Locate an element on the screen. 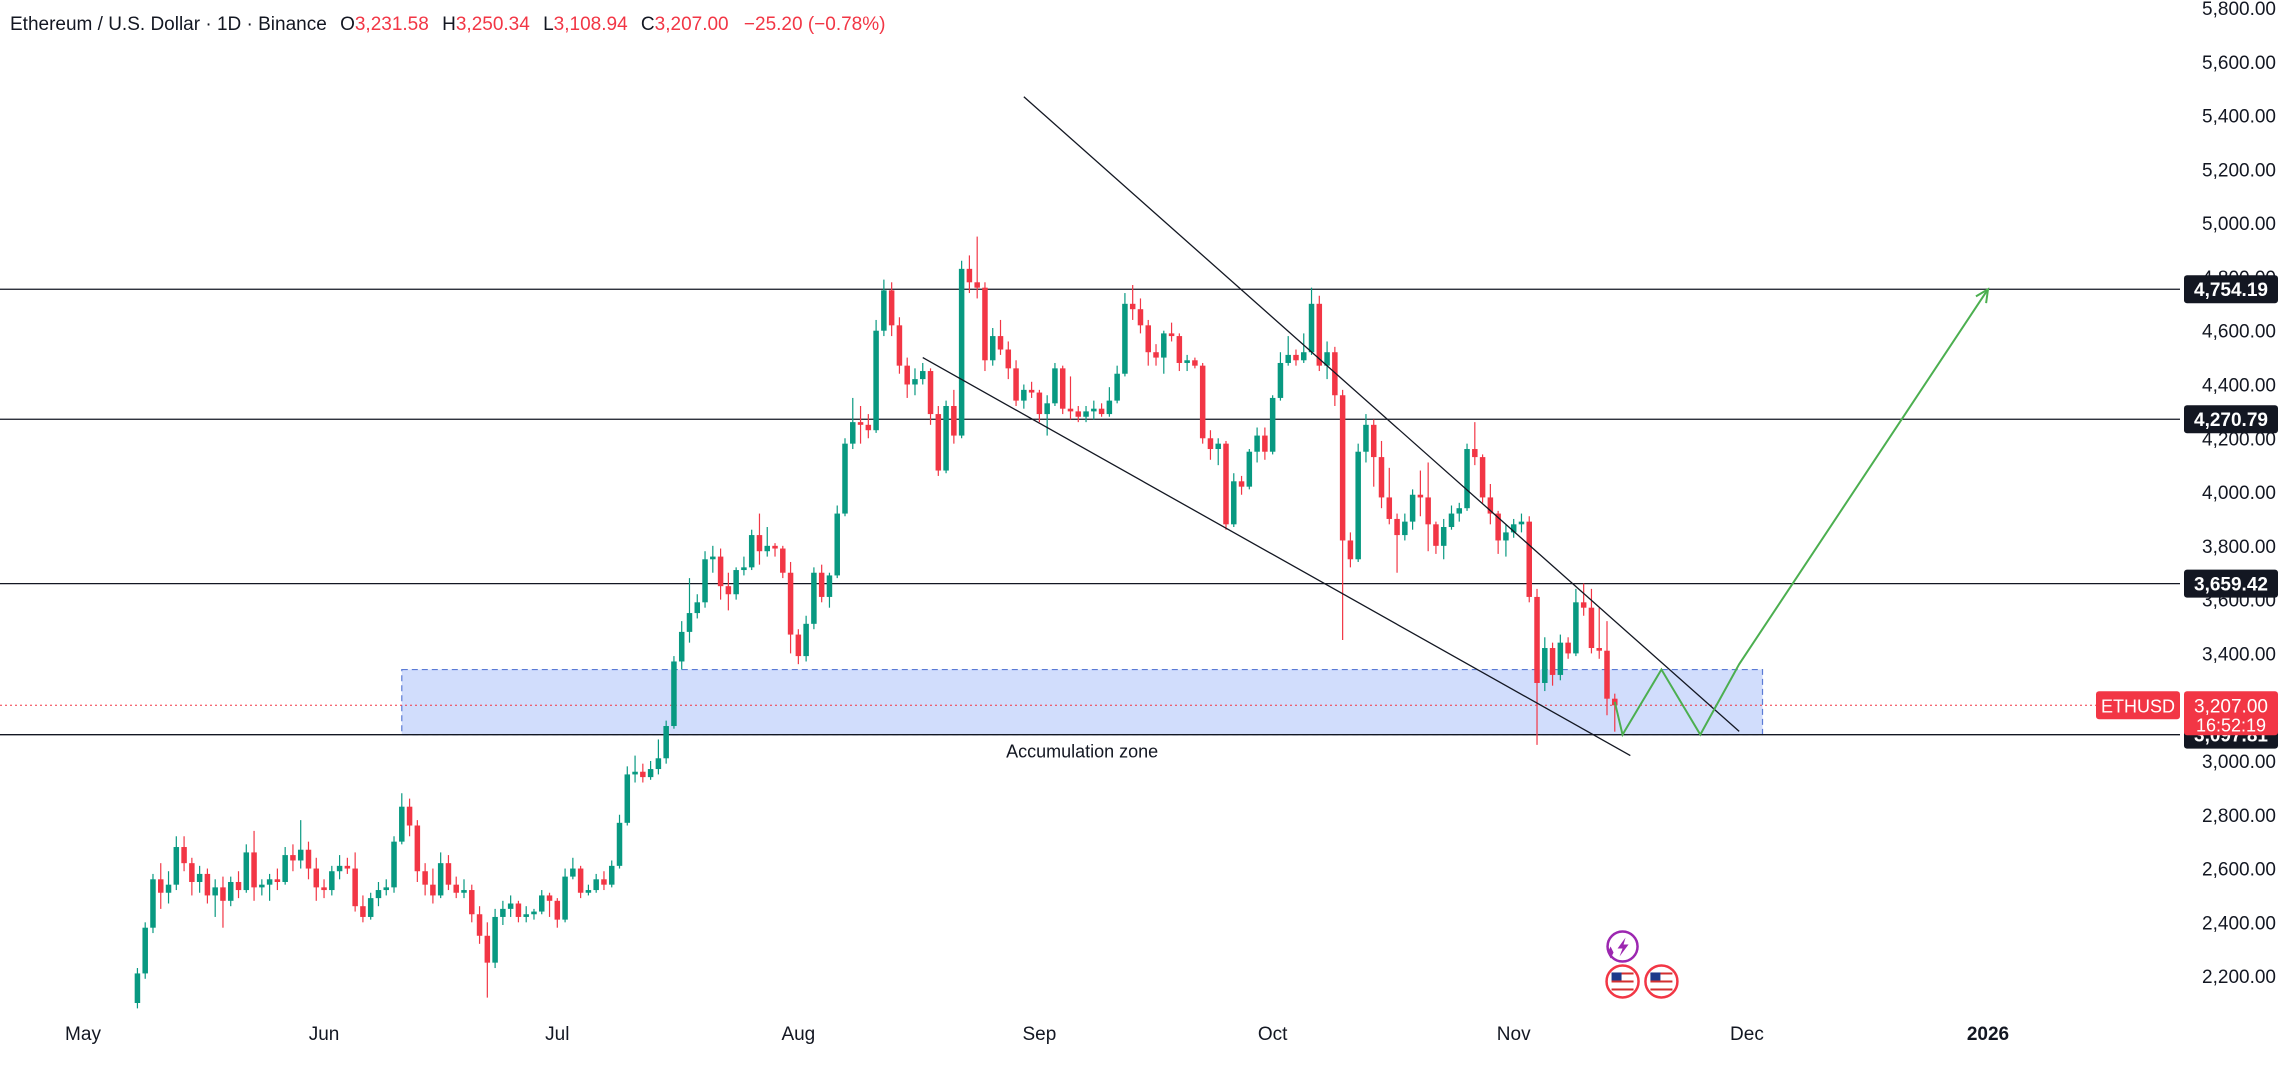  lightning-event-icon is located at coordinates (1622, 946).